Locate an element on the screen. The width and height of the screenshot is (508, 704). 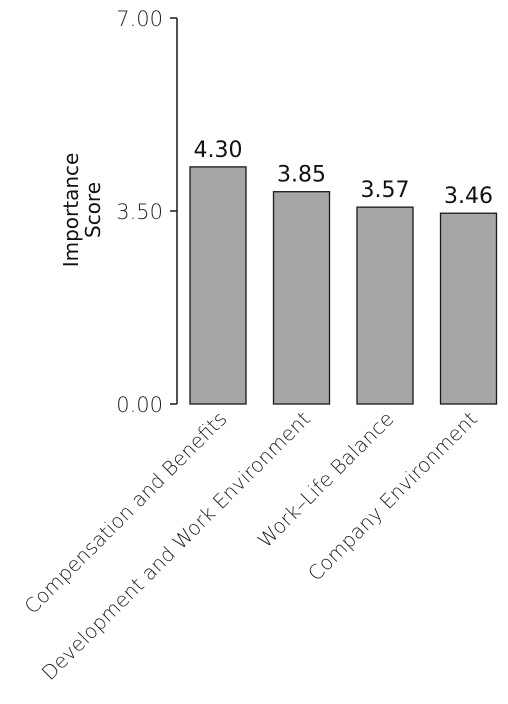
bar-value-label: 3.85 is located at coordinates (301, 175).